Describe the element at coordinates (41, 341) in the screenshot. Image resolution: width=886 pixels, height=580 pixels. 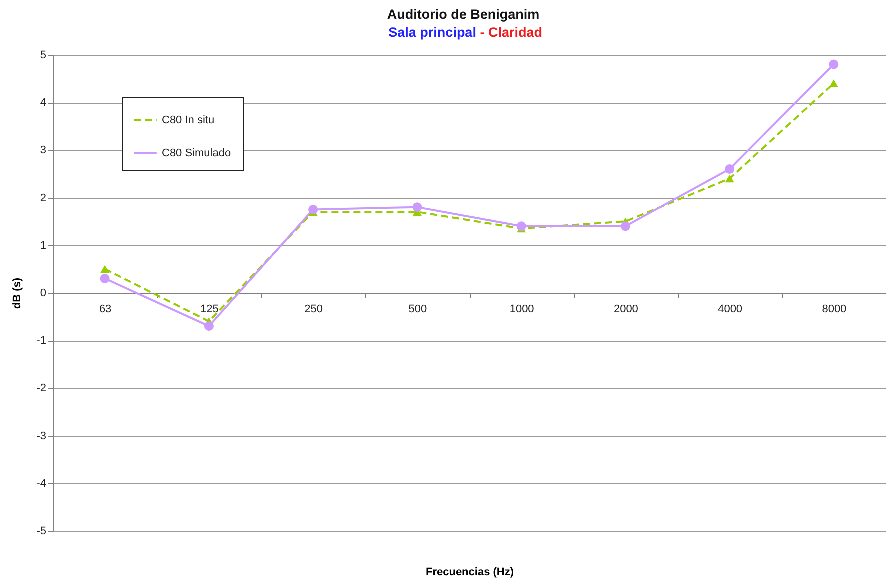
I see `y-tick-label: -1` at that location.